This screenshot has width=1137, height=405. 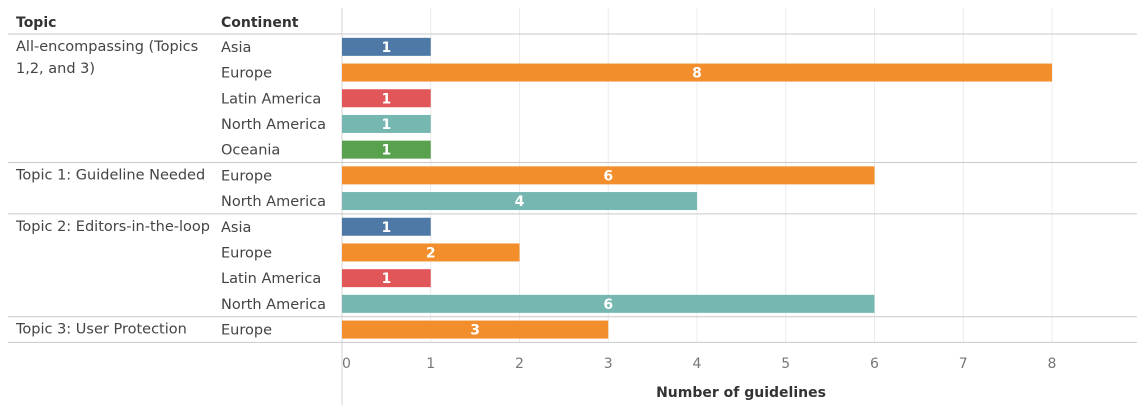 What do you see at coordinates (260, 23) in the screenshot?
I see `continent-column-header: Continent` at bounding box center [260, 23].